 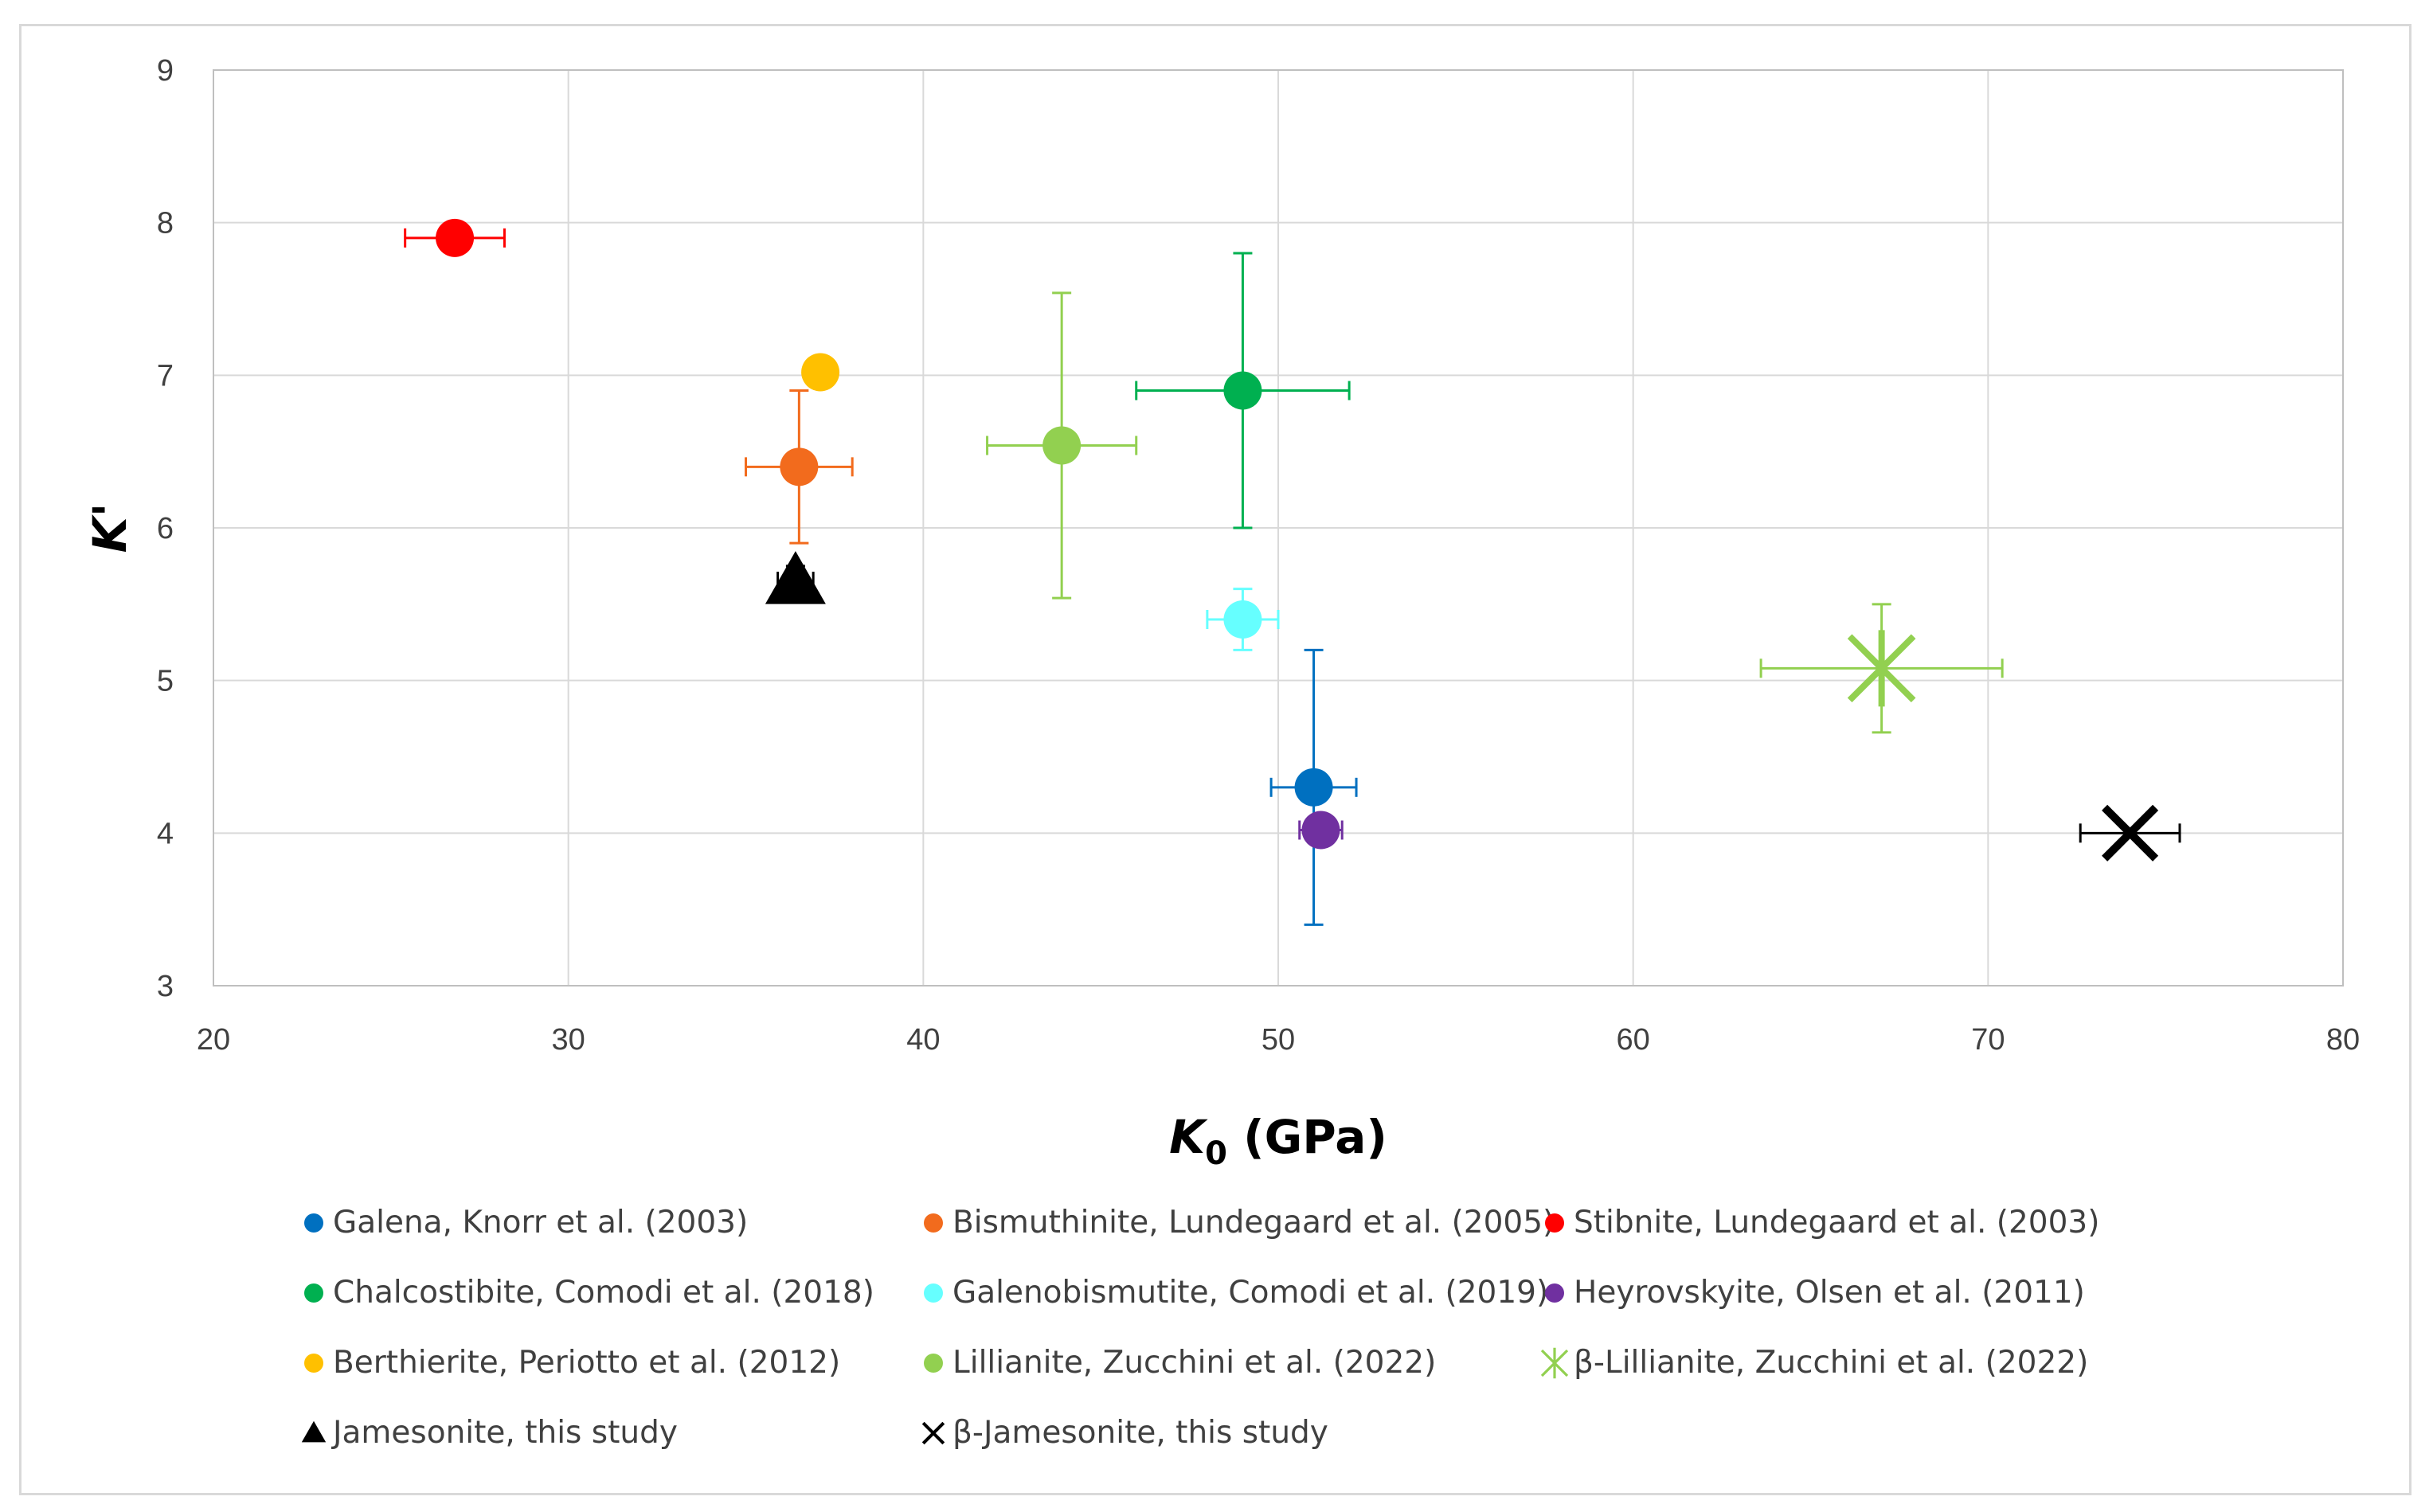 What do you see at coordinates (166, 986) in the screenshot?
I see `y-tick-label: 3` at bounding box center [166, 986].